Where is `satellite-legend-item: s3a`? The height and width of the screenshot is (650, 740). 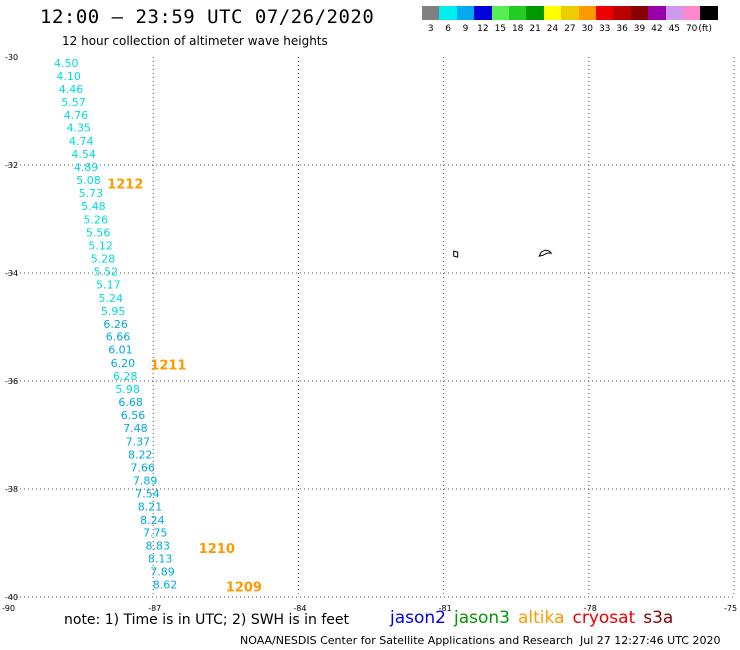 satellite-legend-item: s3a is located at coordinates (658, 618).